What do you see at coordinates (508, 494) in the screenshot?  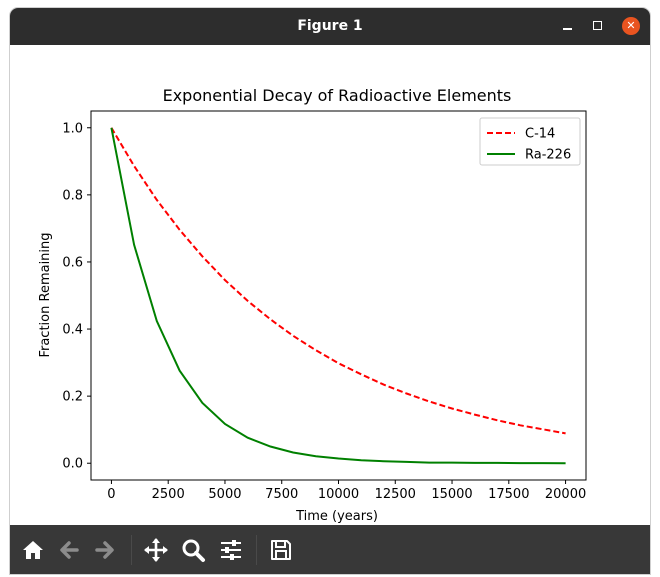 I see `x-tick-label: 17500` at bounding box center [508, 494].